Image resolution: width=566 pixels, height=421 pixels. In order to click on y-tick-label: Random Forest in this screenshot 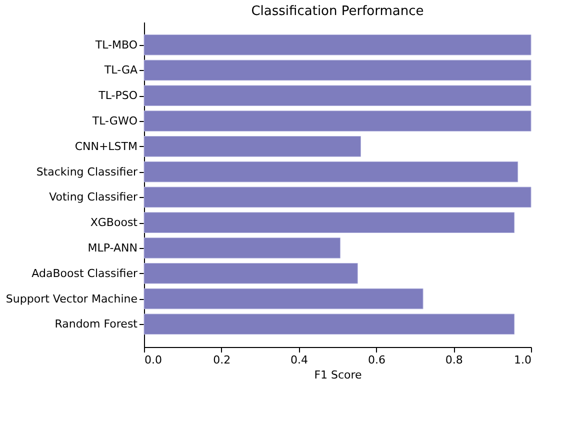, I will do `click(96, 324)`.